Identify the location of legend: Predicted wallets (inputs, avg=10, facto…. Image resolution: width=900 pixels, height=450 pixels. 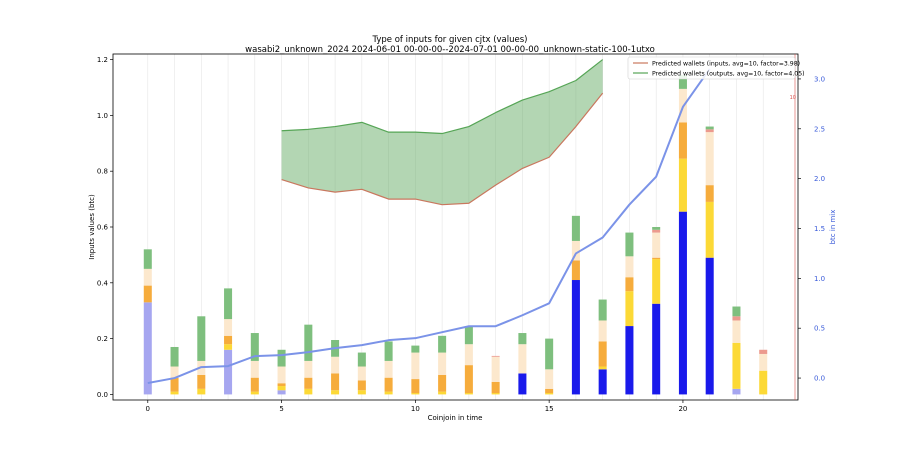
(716, 68).